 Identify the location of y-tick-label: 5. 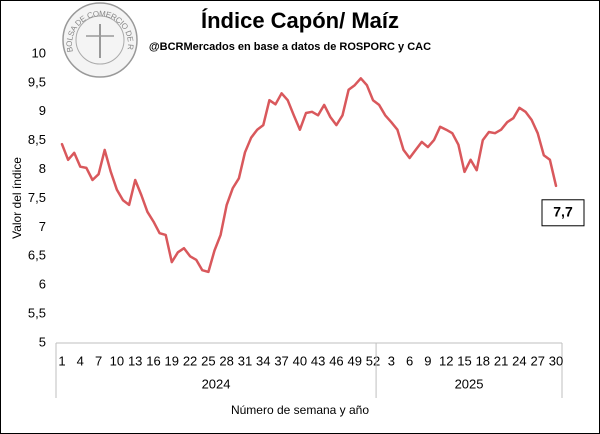
(42, 341).